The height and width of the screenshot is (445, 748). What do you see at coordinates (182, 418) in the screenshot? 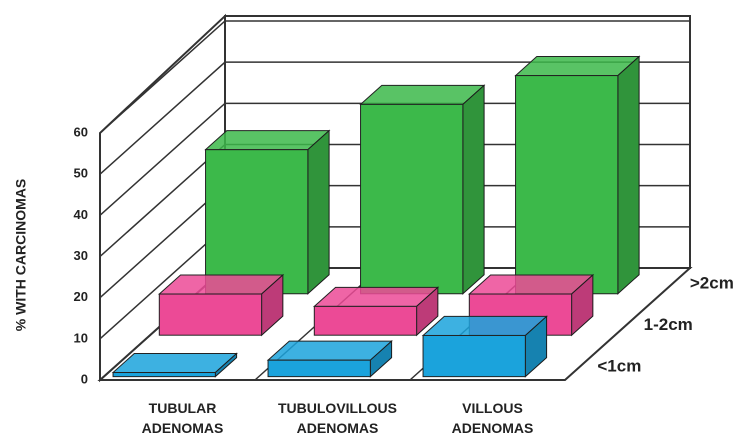
I see `x-tick-label: TUBULAR ADENOMAS` at bounding box center [182, 418].